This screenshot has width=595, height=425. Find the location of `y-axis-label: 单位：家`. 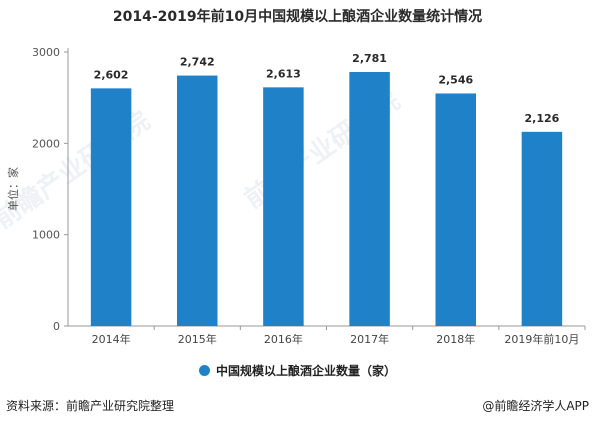

y-axis-label: 单位：家 is located at coordinates (13, 189).